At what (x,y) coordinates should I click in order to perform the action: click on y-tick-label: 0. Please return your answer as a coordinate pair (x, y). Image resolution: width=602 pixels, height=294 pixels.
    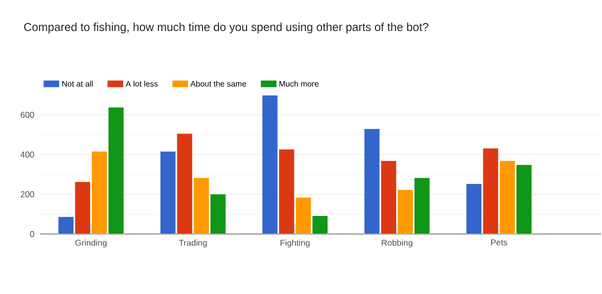
    Looking at the image, I should click on (32, 233).